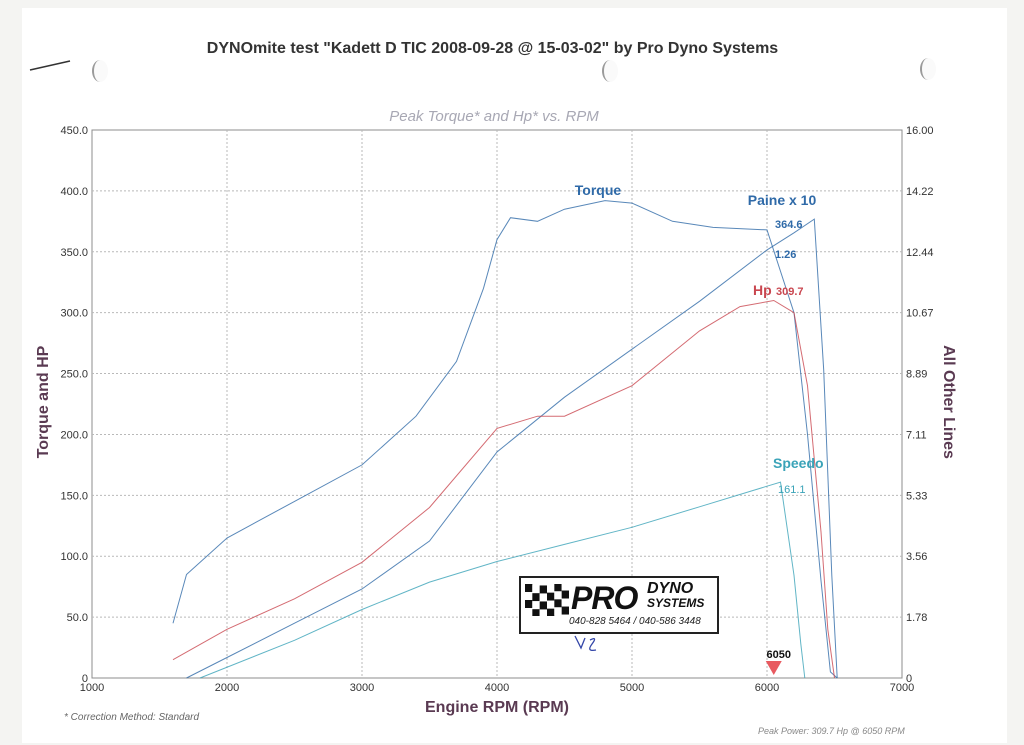 The height and width of the screenshot is (745, 1024). I want to click on hp-peak-value: 309.7, so click(790, 292).